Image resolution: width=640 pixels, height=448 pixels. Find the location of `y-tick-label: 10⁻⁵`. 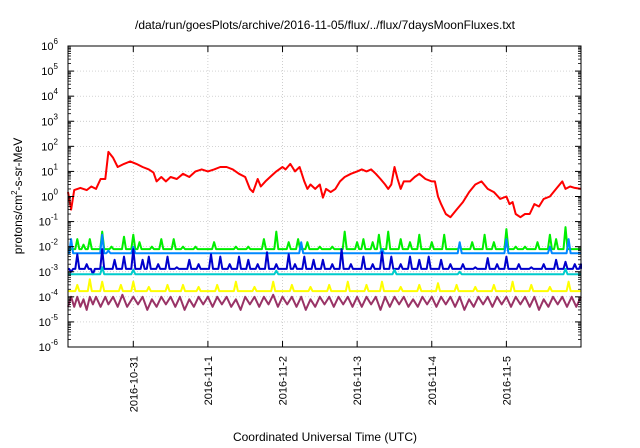

y-tick-label: 10⁻⁵ is located at coordinates (49, 321).